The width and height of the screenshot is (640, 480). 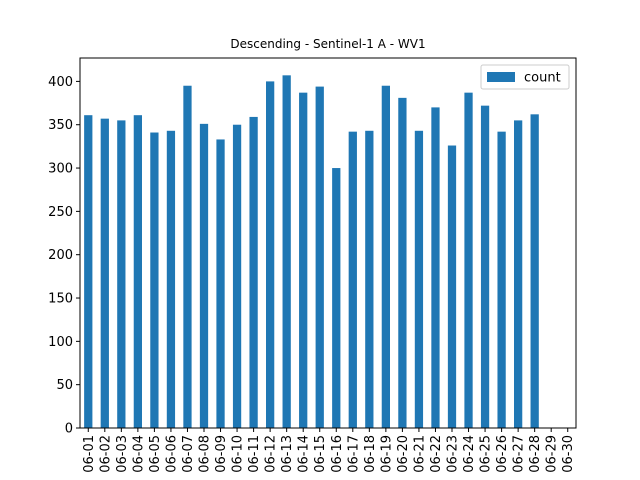 I want to click on x-tick-label: 06-11, so click(x=254, y=454).